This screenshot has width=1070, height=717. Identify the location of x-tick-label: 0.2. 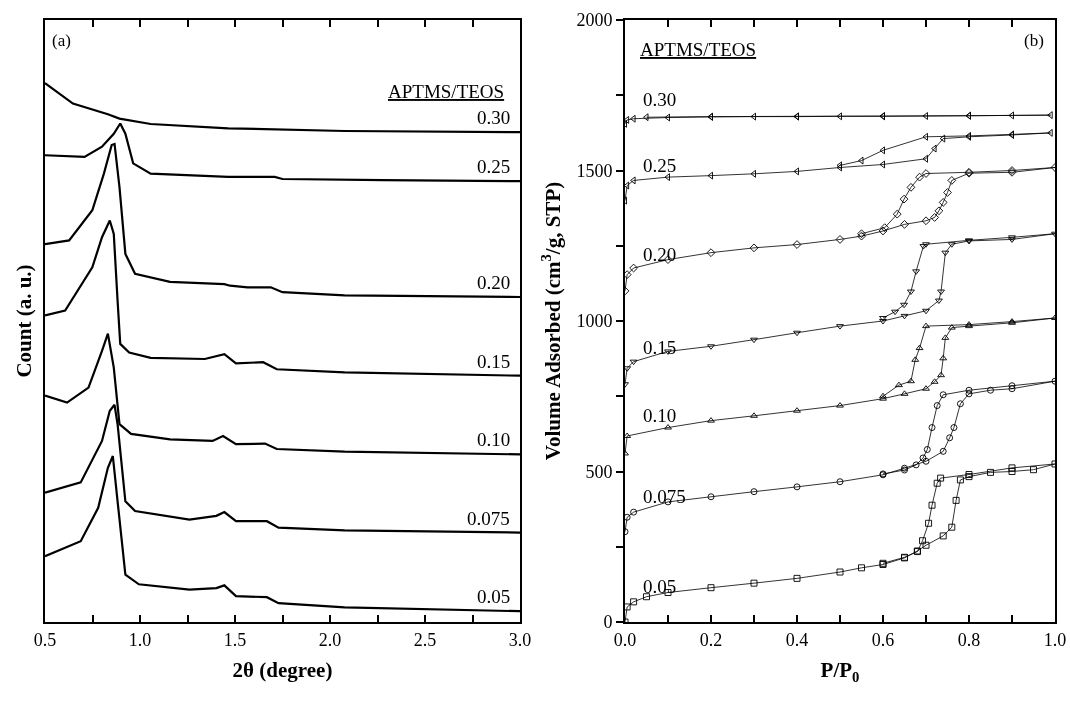
(711, 639).